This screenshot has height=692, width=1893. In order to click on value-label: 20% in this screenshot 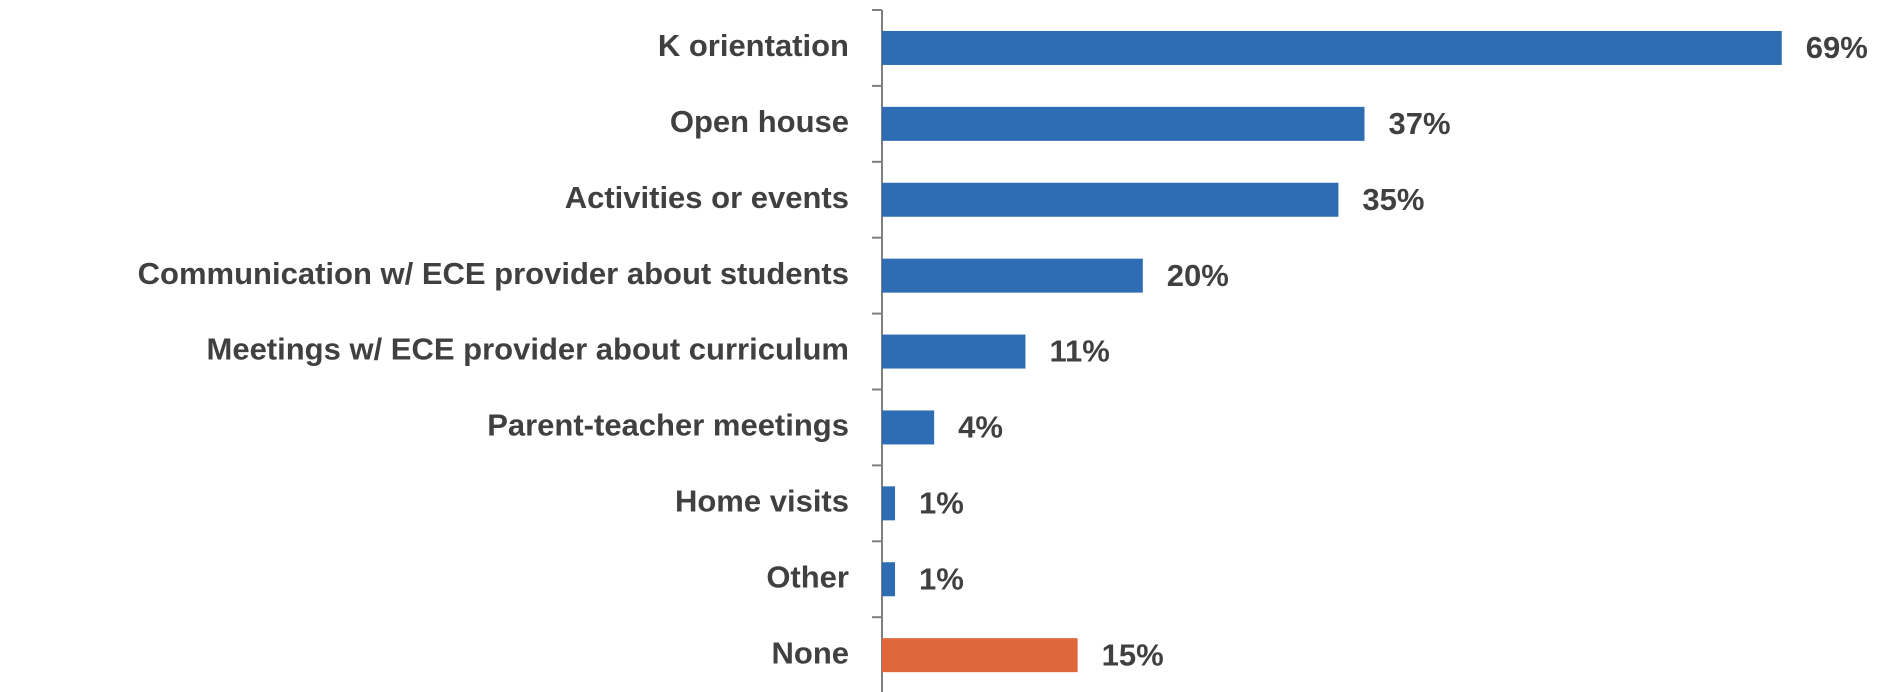, I will do `click(1198, 275)`.